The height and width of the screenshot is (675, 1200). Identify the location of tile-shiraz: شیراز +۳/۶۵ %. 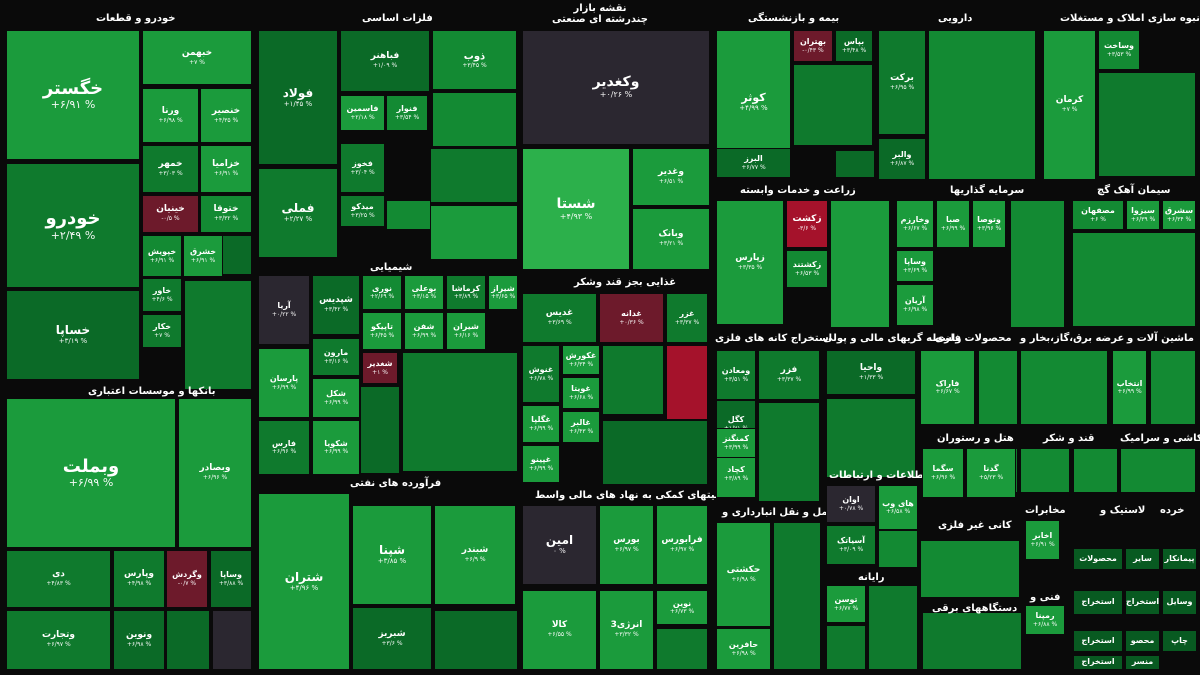
(503, 292).